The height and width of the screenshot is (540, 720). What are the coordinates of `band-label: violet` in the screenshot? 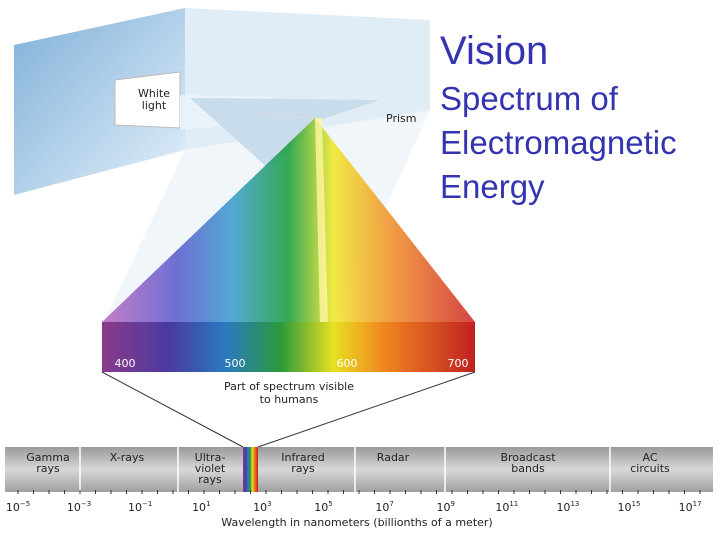 It's located at (210, 468).